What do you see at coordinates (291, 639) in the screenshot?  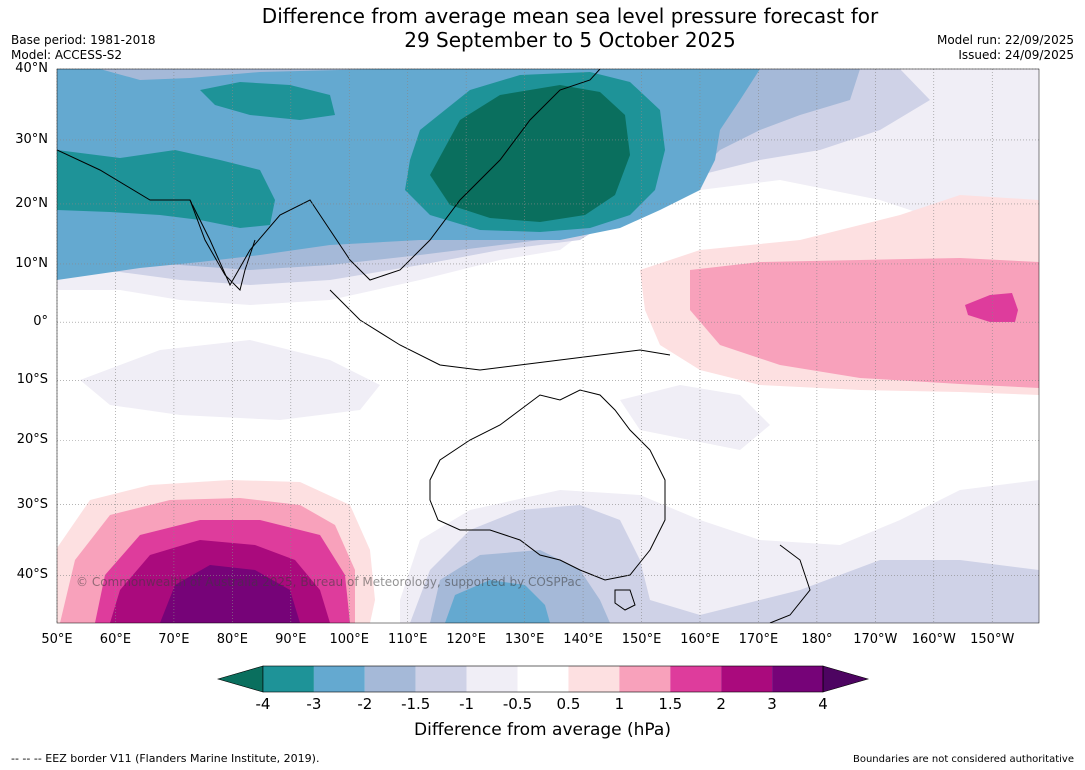 I see `longitude-label: 90°E` at bounding box center [291, 639].